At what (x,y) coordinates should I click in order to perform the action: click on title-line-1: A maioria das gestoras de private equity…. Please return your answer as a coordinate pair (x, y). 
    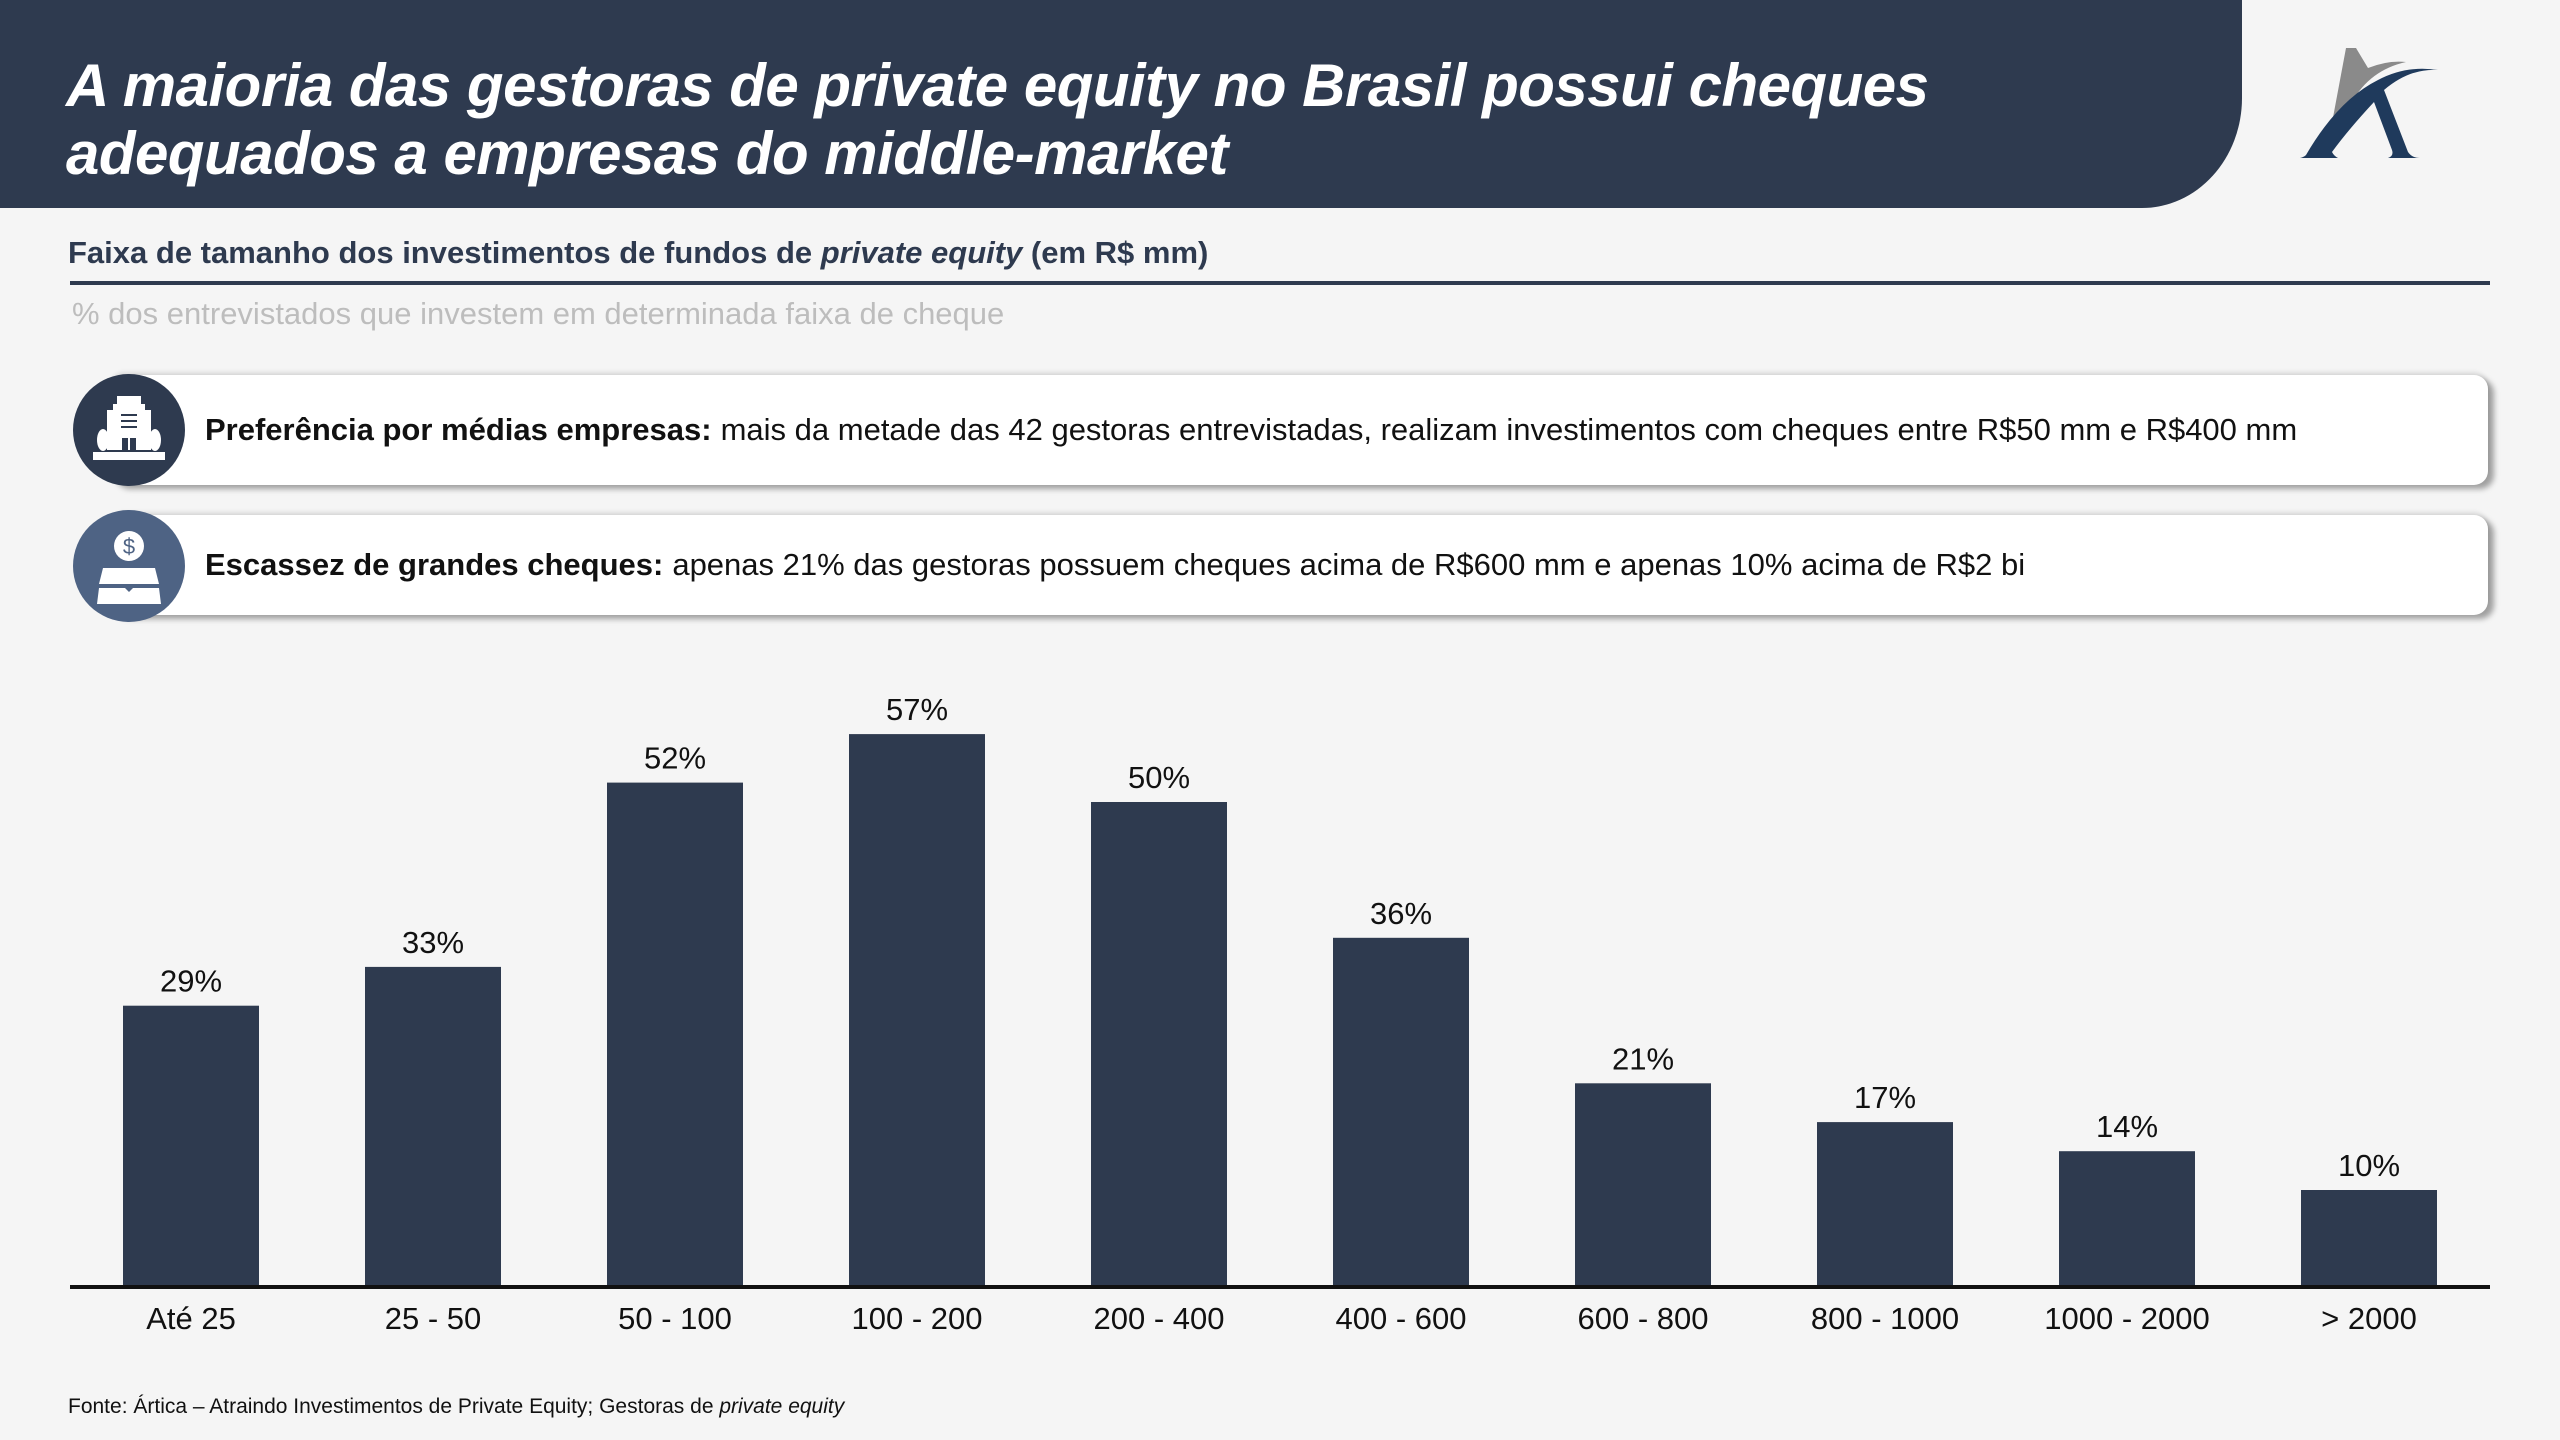
    Looking at the image, I should click on (997, 85).